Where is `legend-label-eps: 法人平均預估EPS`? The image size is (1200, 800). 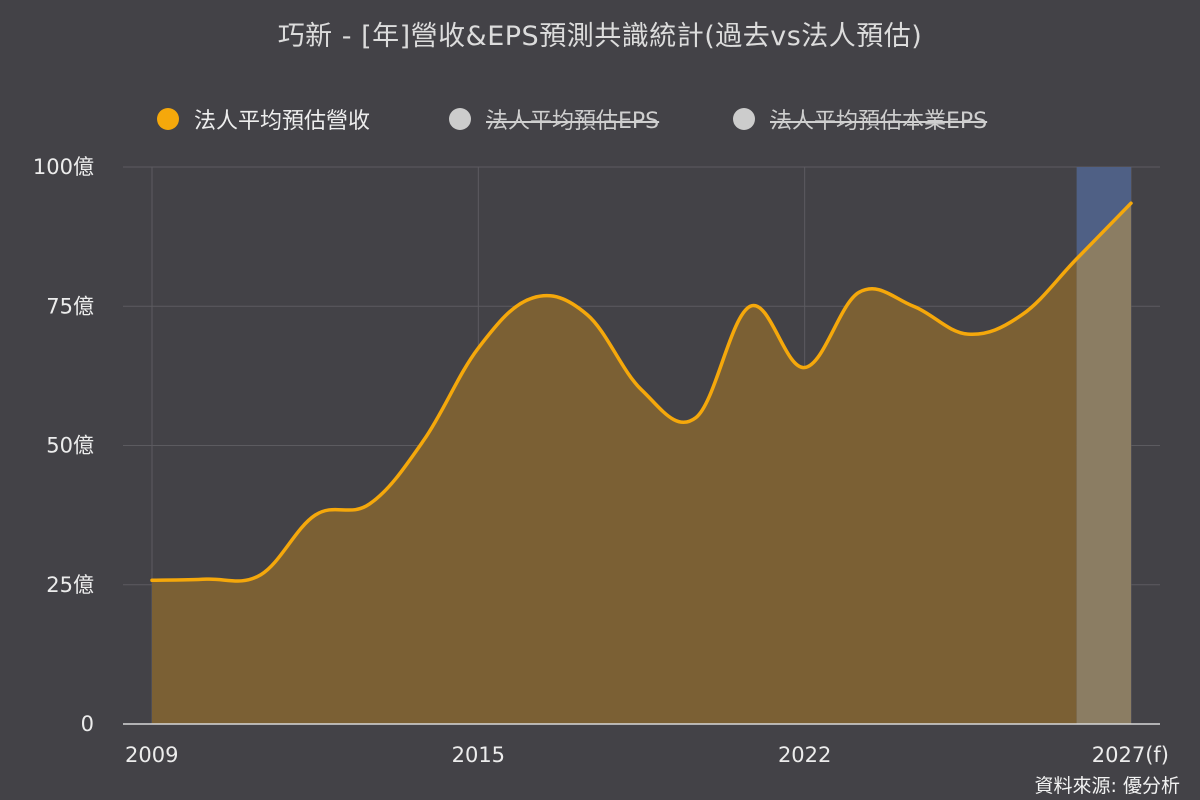 legend-label-eps: 法人平均預估EPS is located at coordinates (573, 121).